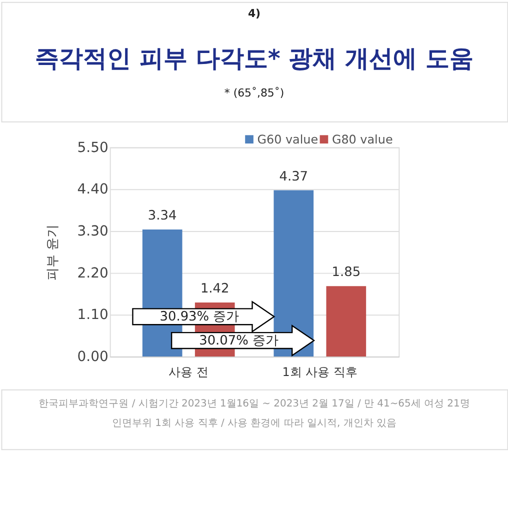 The height and width of the screenshot is (507, 508). Describe the element at coordinates (92, 273) in the screenshot. I see `y-tick-label: 2.20` at that location.